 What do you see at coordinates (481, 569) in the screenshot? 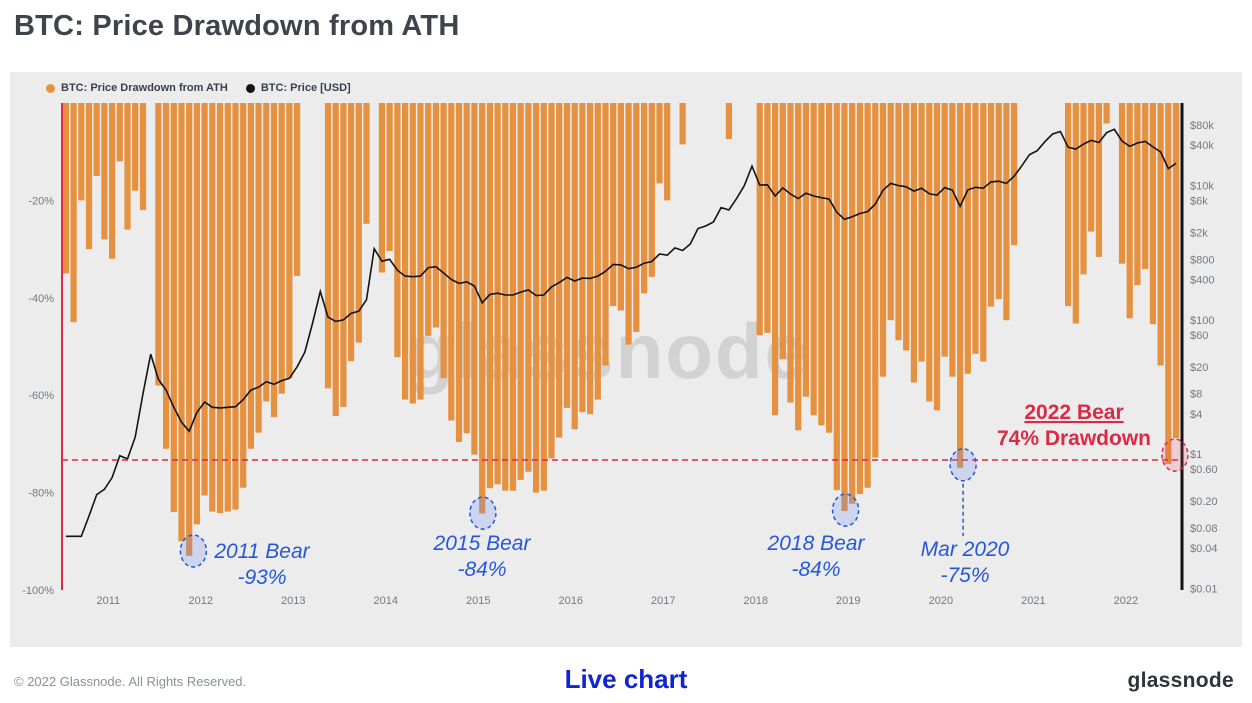
I see `annotation-text-bear-2015: -84%` at bounding box center [481, 569].